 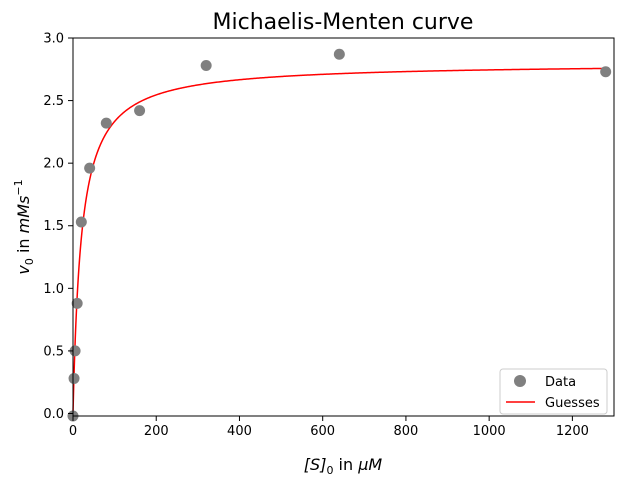 What do you see at coordinates (322, 431) in the screenshot?
I see `x-tick-label: 600` at bounding box center [322, 431].